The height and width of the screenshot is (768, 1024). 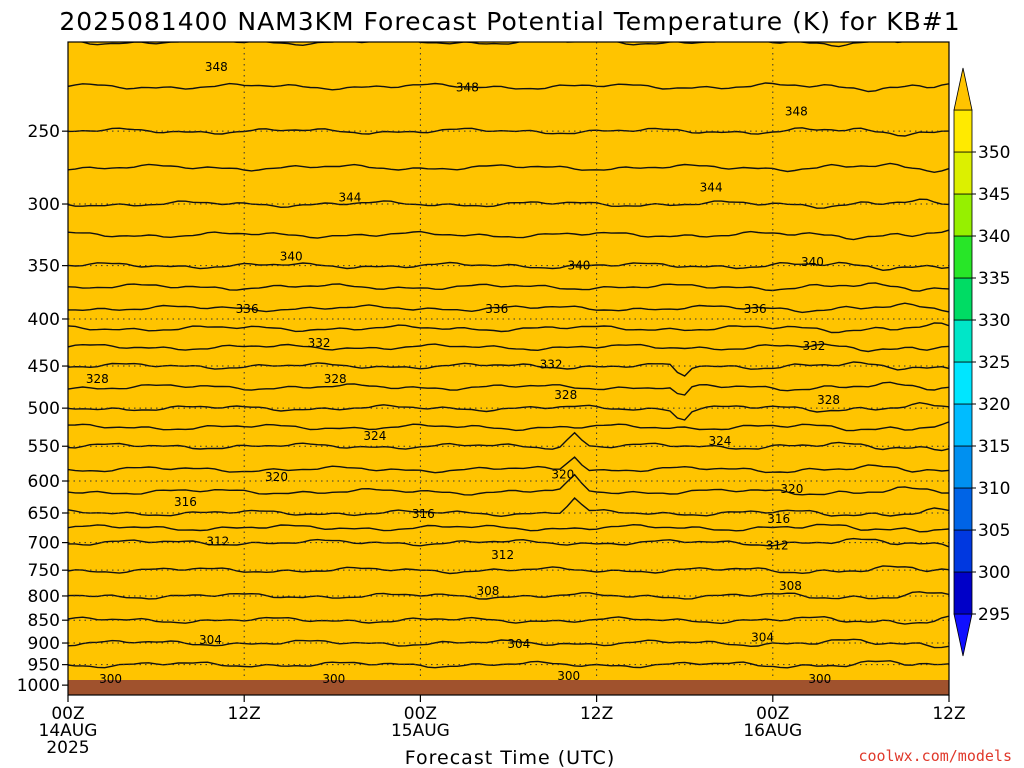 I want to click on contour-label: 324, so click(x=719, y=441).